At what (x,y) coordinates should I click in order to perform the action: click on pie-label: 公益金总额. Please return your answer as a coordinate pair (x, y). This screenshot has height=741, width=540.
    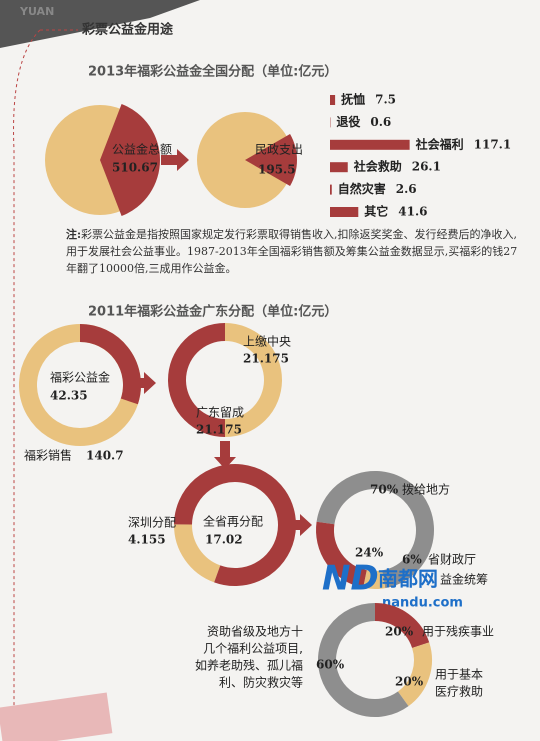
    Looking at the image, I should click on (142, 149).